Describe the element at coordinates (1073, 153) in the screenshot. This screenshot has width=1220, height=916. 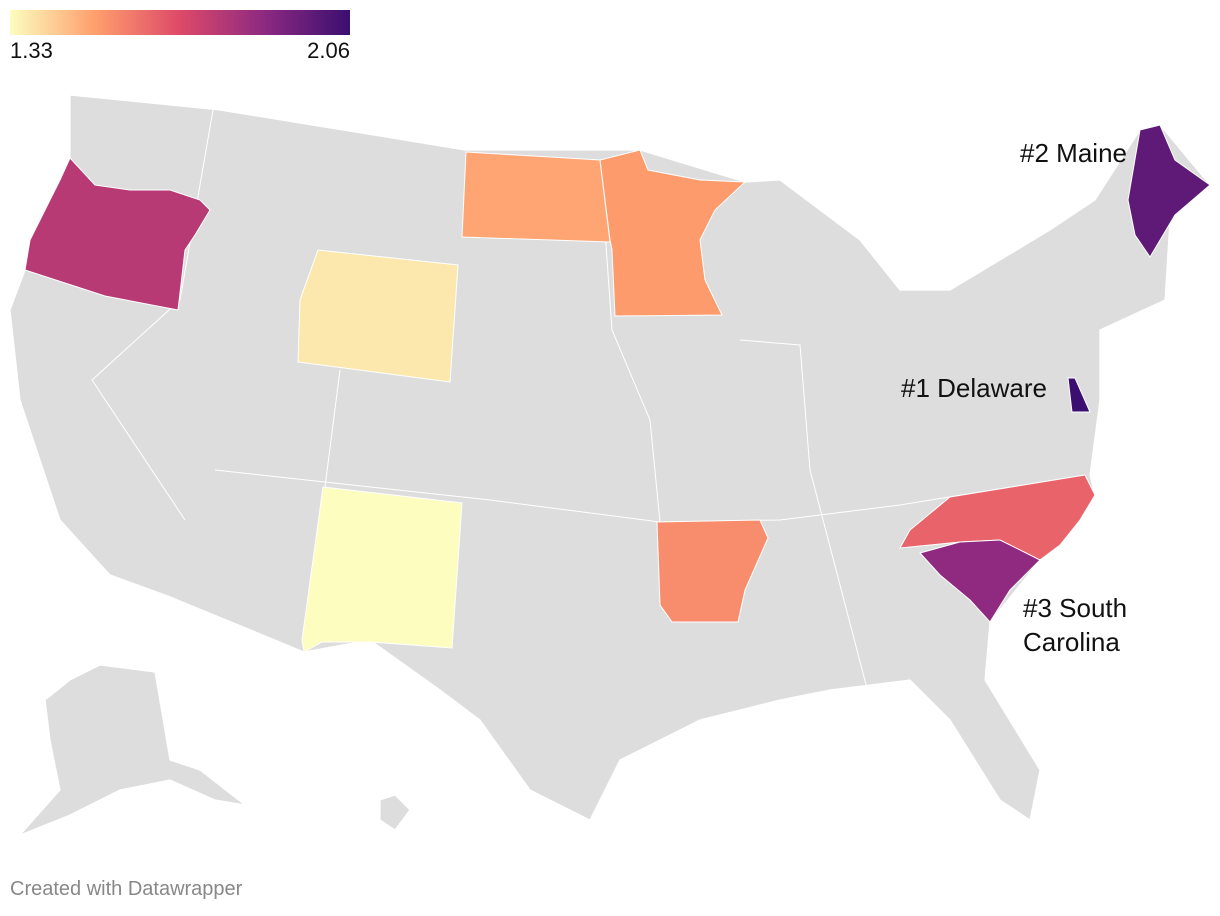
I see `annotation: #2 Maine` at that location.